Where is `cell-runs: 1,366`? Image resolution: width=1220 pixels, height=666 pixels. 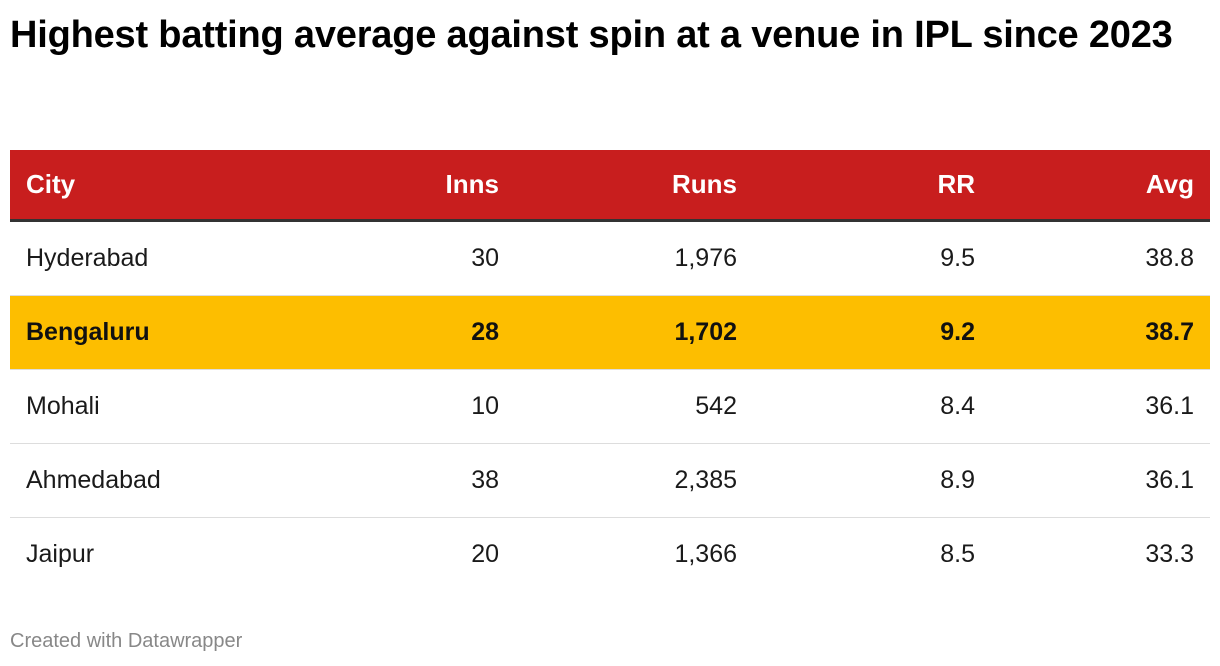
cell-runs: 1,366 is located at coordinates (705, 553).